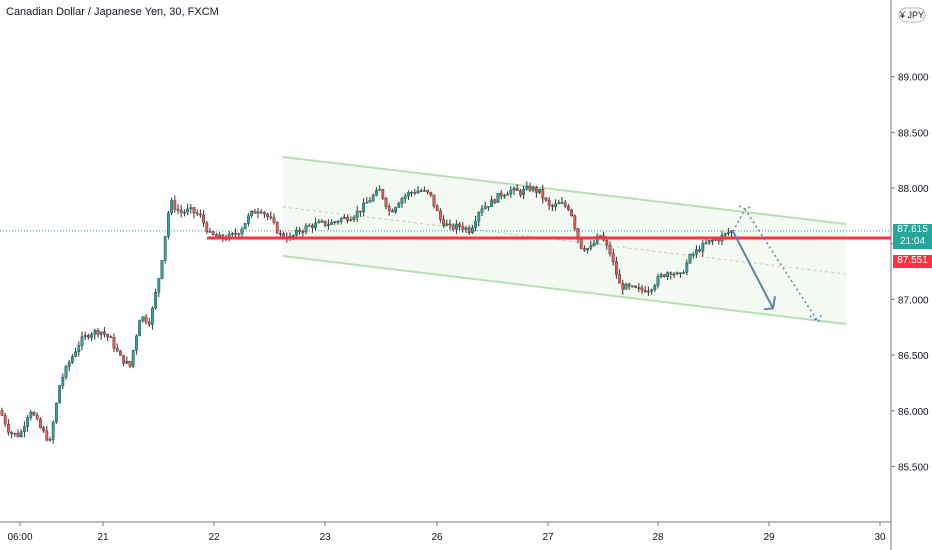 The height and width of the screenshot is (550, 932). I want to click on price-tick-label: 85.500, so click(913, 468).